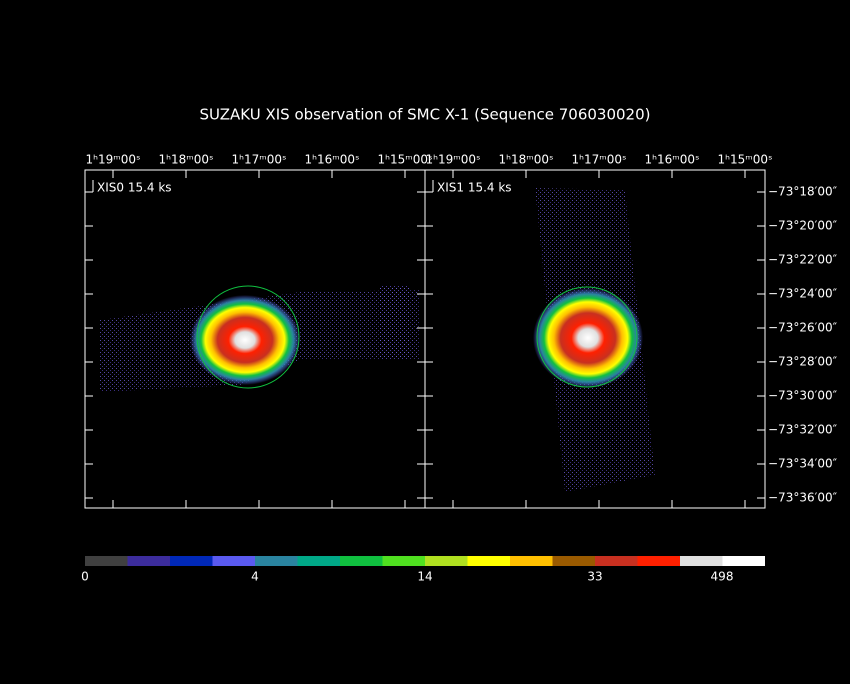 This screenshot has width=850, height=684. I want to click on colorbar-label: 4, so click(255, 577).